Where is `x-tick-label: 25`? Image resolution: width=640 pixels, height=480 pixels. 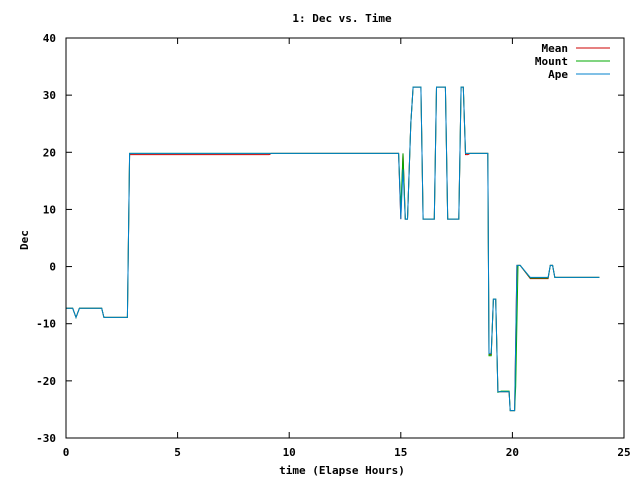
x-tick-label: 25 is located at coordinates (623, 452).